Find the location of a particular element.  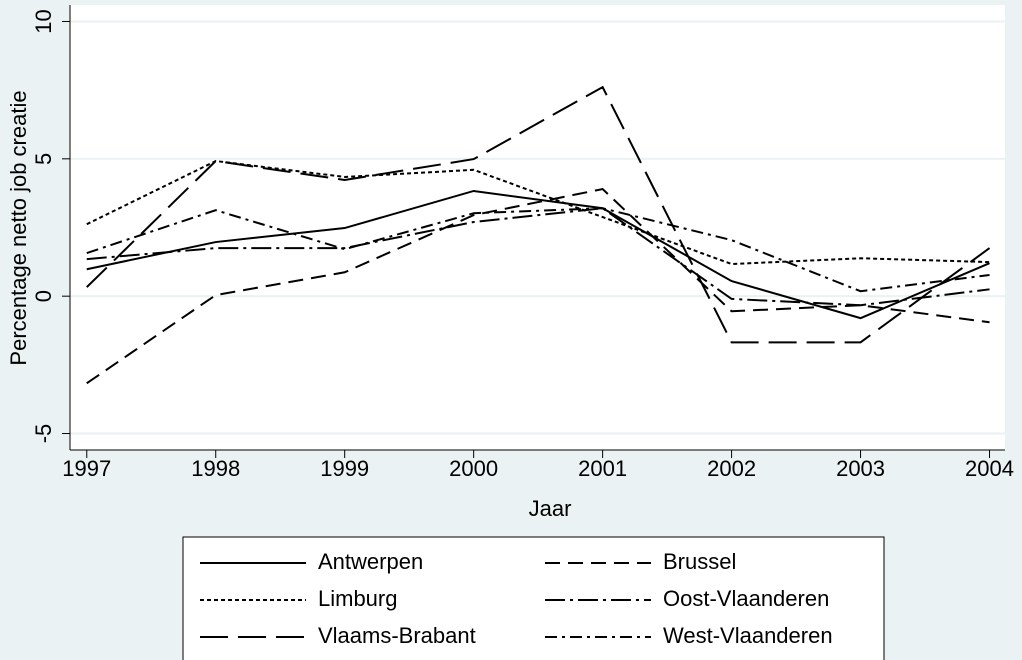

x-tick-label: 1998 is located at coordinates (215, 468).